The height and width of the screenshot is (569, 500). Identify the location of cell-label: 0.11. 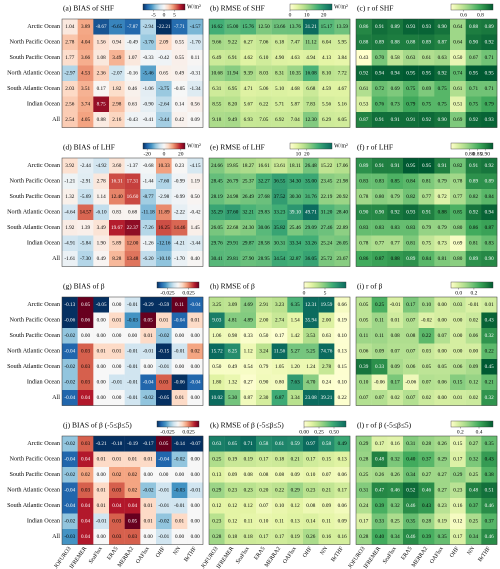
(195, 58).